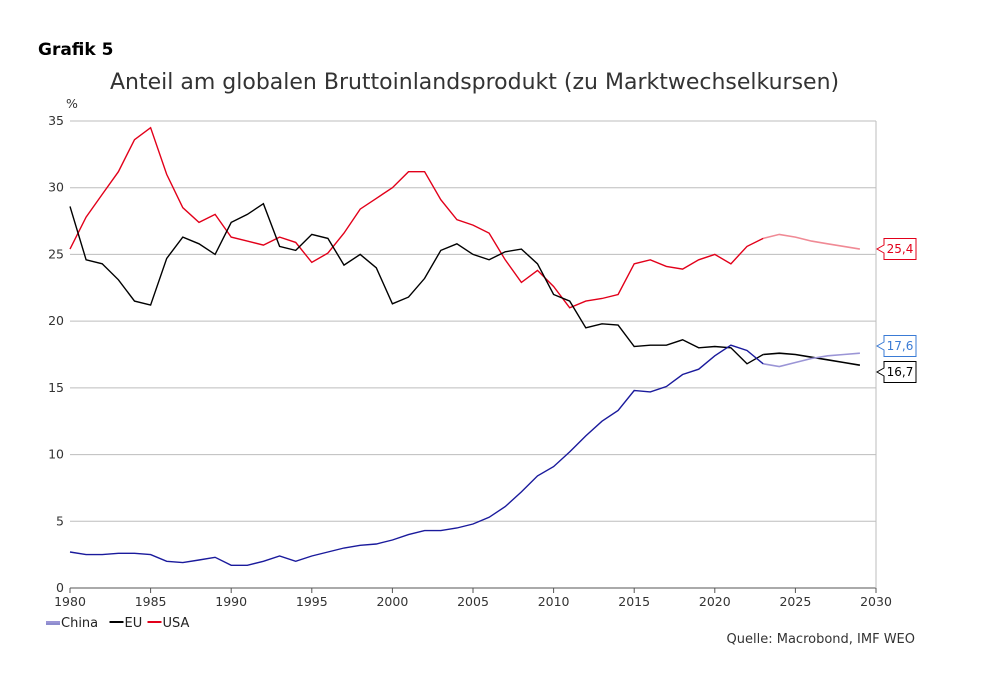 This screenshot has width=987, height=699. Describe the element at coordinates (896, 310) in the screenshot. I see `end-value-callouts: 25,4 17,6 16,7` at that location.